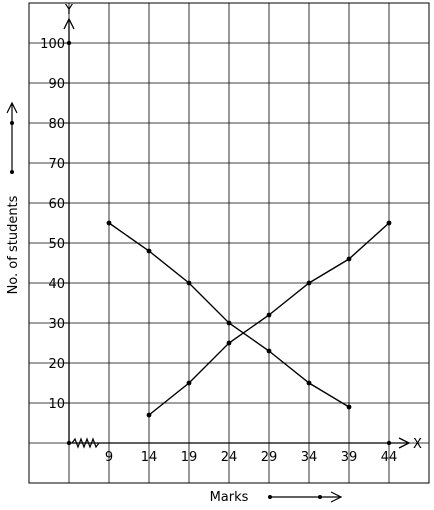  What do you see at coordinates (56, 244) in the screenshot?
I see `y-tick-label: 50` at bounding box center [56, 244].